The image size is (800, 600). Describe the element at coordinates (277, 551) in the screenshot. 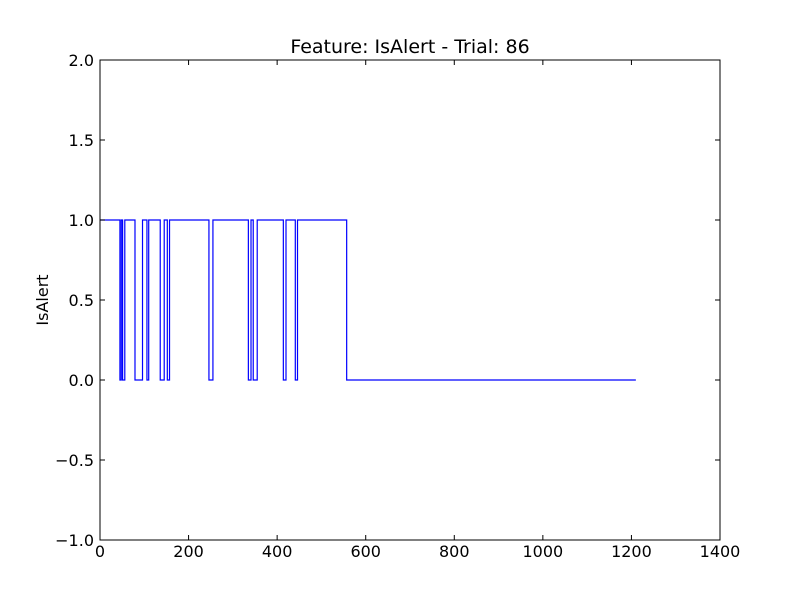

I see `x-tick-label: 400` at that location.